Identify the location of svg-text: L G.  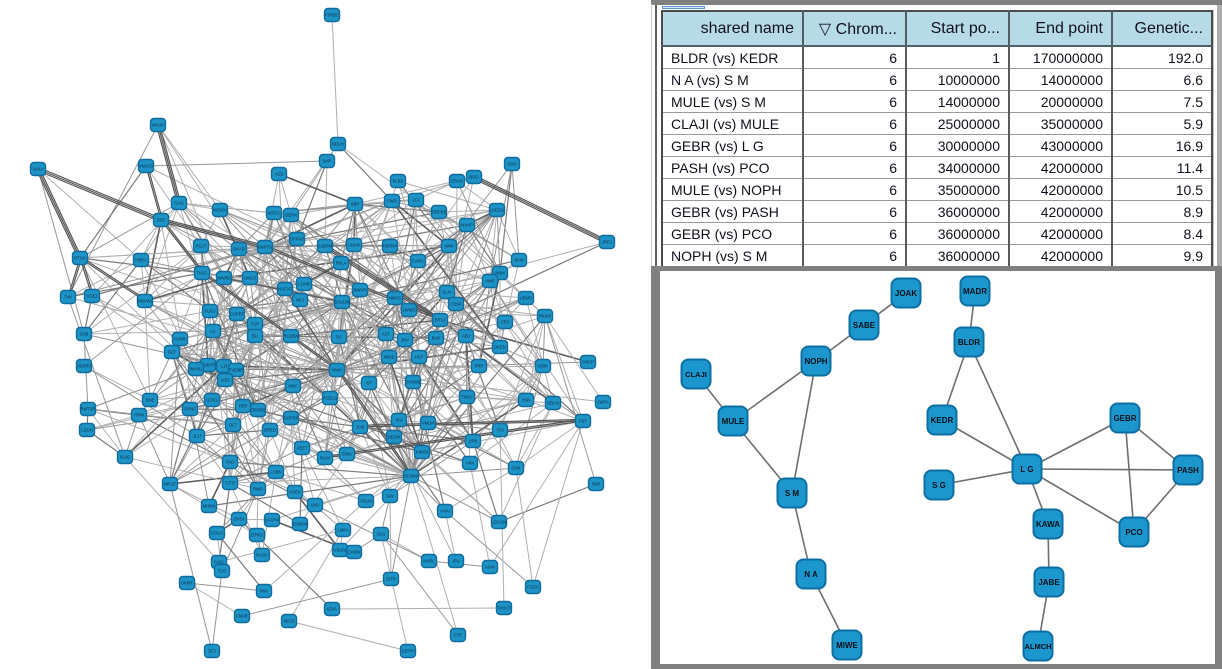
(1026, 469).